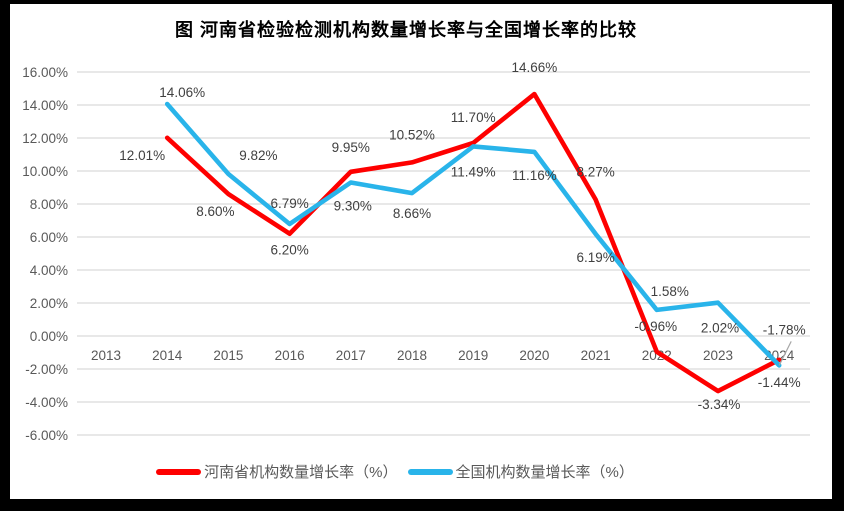 The width and height of the screenshot is (844, 511). What do you see at coordinates (167, 355) in the screenshot?
I see `x-axis-tick-label: 2014` at bounding box center [167, 355].